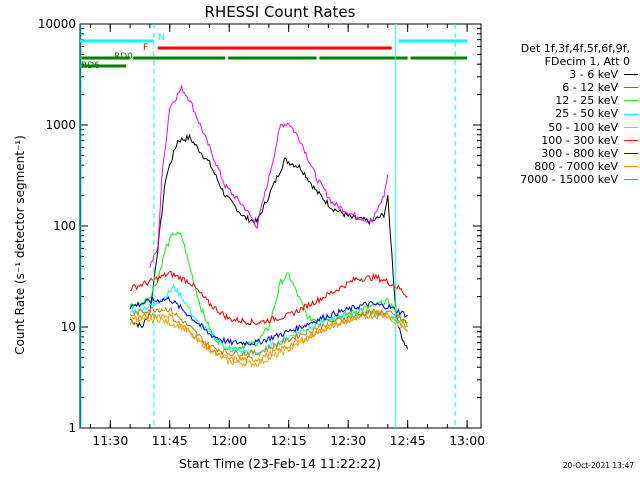 The height and width of the screenshot is (480, 640). Describe the element at coordinates (467, 440) in the screenshot. I see `x-tick-label: 13:00` at that location.